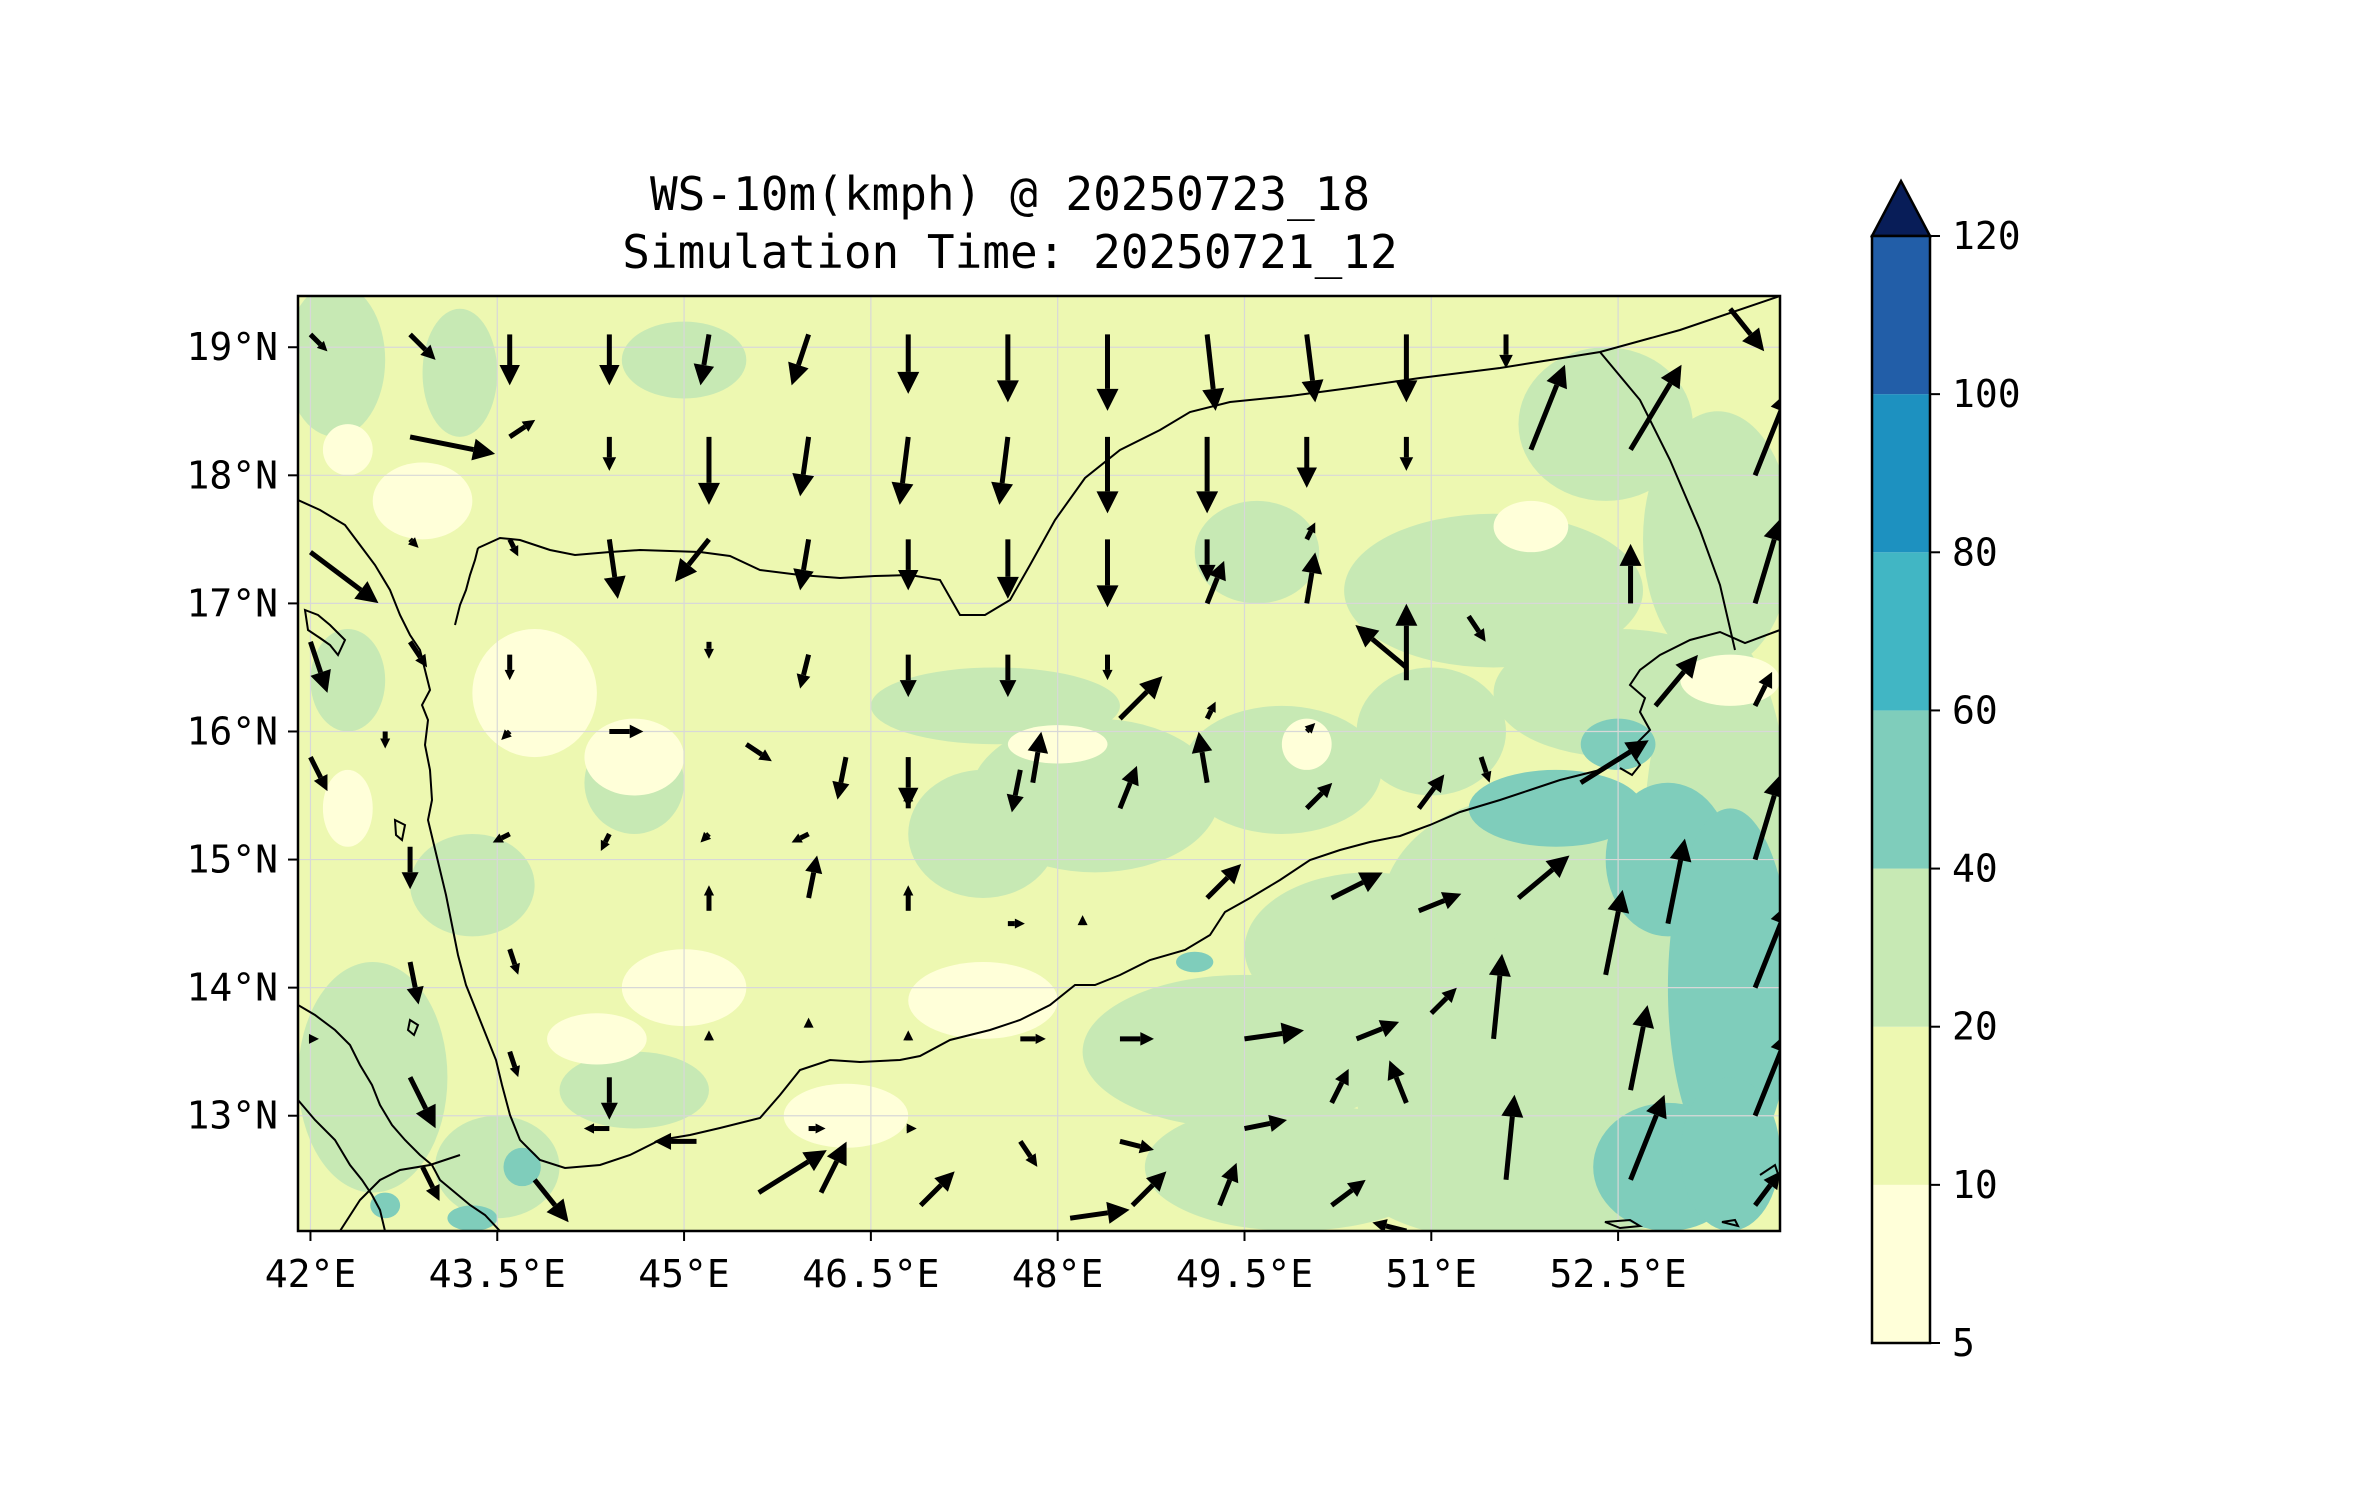  Describe the element at coordinates (342, 1165) in the screenshot. I see `african-coast-south` at that location.